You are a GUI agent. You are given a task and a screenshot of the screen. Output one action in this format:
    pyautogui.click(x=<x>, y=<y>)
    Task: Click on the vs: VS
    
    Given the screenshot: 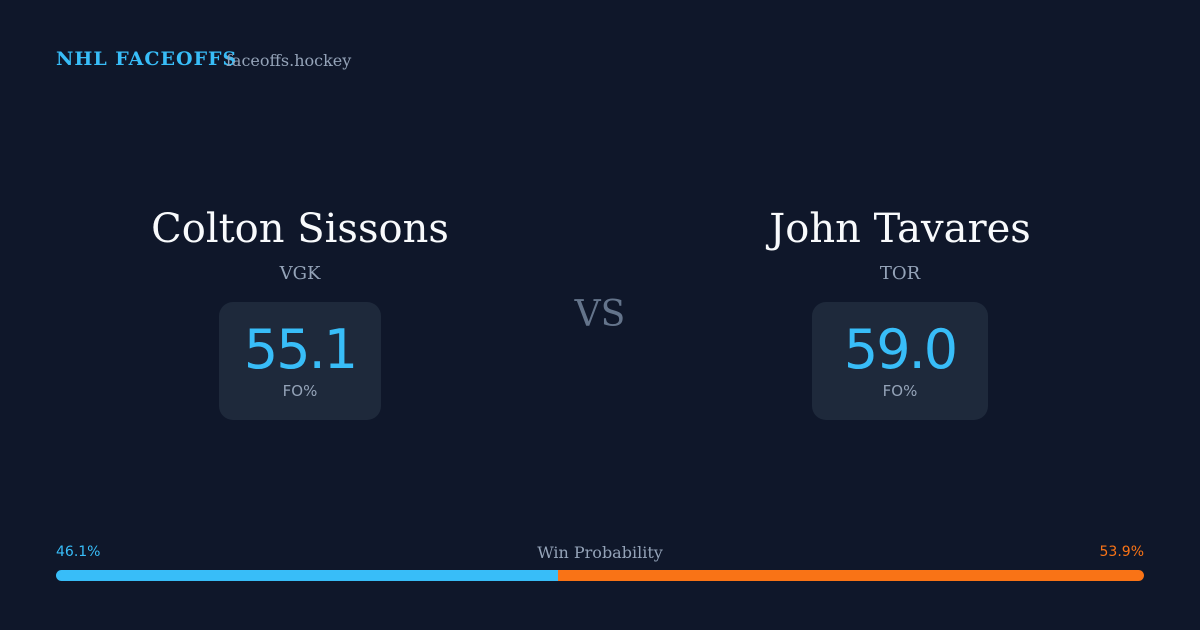 What is the action you would take?
    pyautogui.click(x=600, y=314)
    